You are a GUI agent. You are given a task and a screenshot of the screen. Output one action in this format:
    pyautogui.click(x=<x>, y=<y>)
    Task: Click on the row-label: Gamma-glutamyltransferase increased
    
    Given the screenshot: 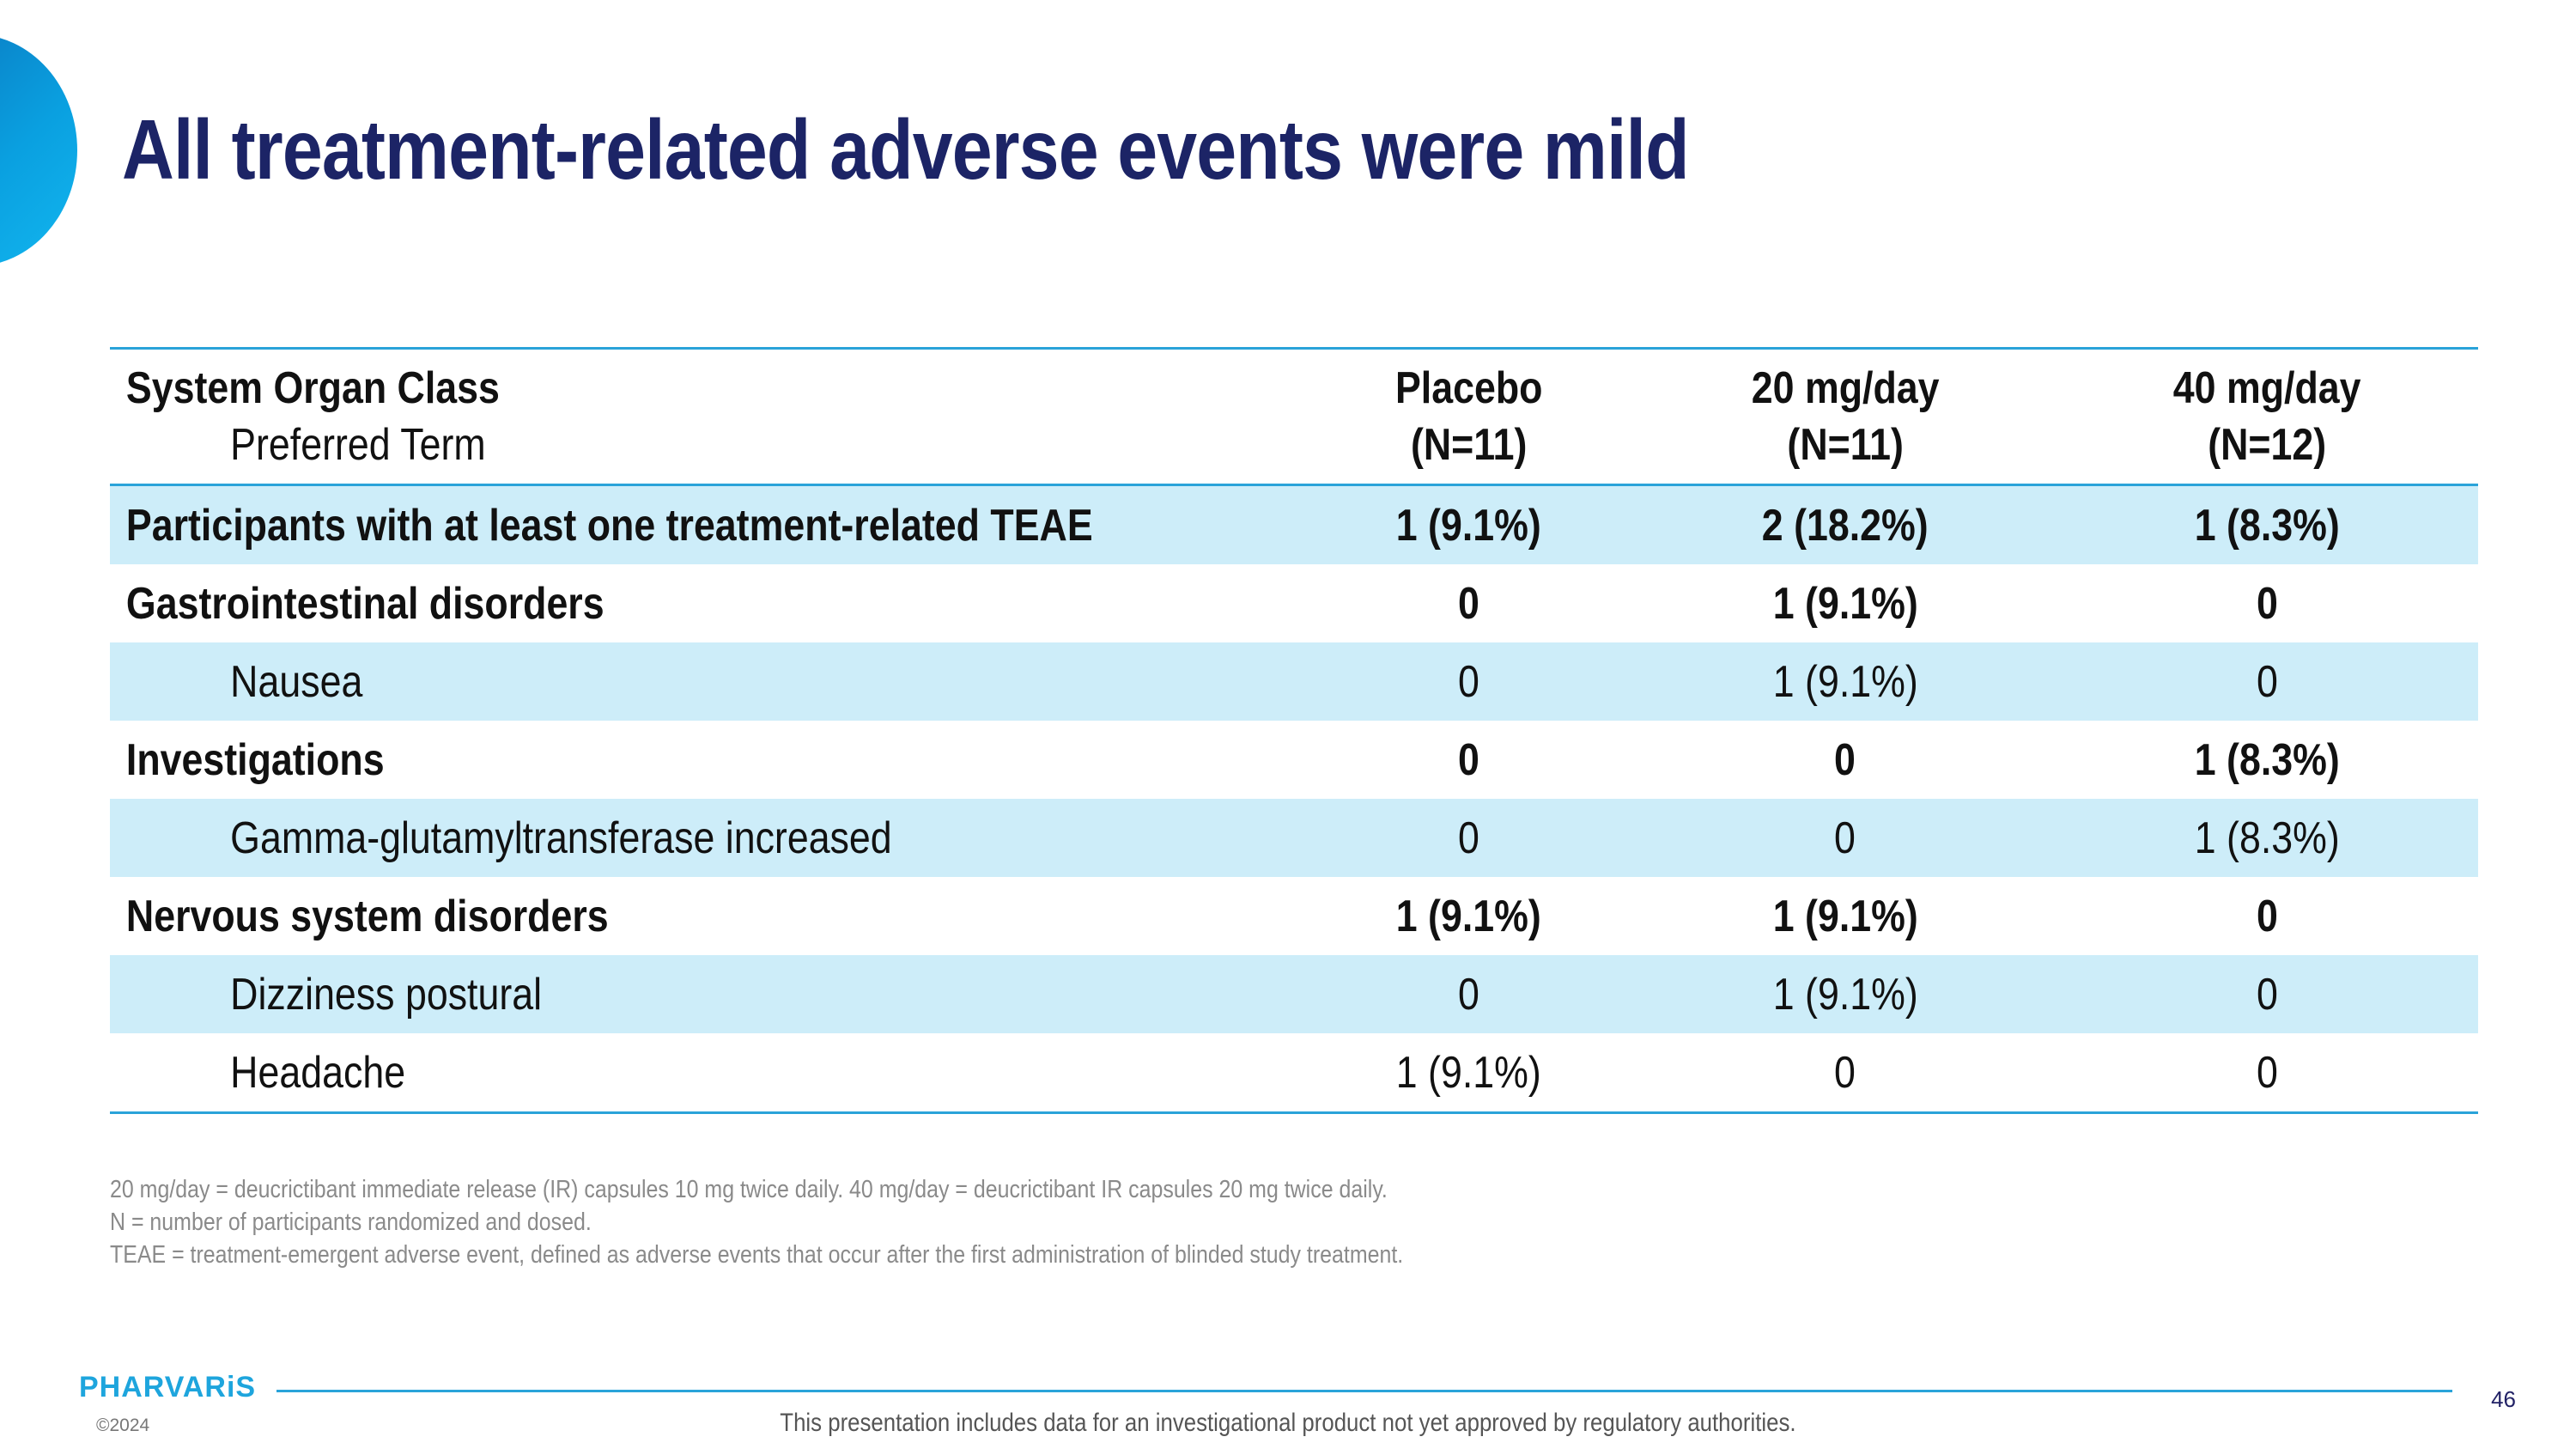 What is the action you would take?
    pyautogui.click(x=561, y=838)
    